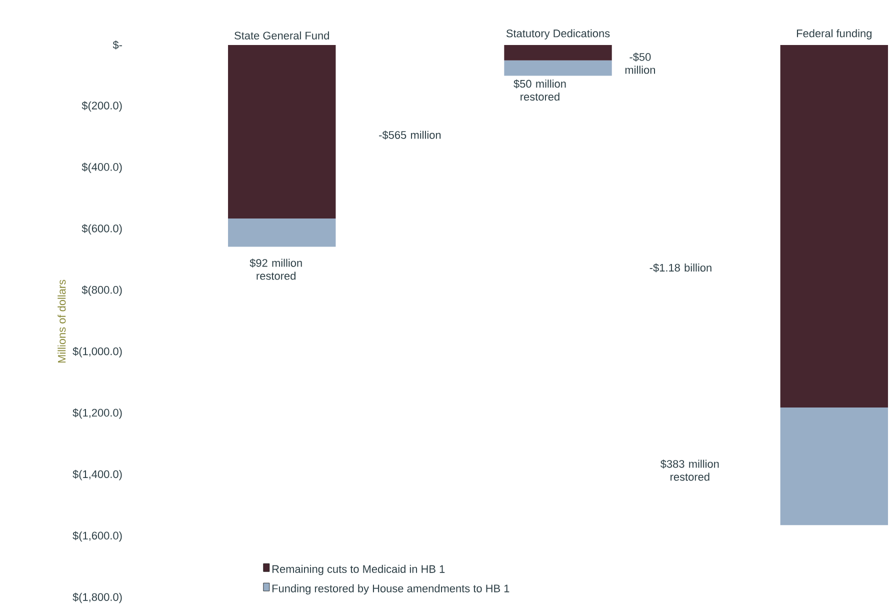 This screenshot has width=895, height=611. Describe the element at coordinates (410, 135) in the screenshot. I see `annotation: -$565 million` at that location.